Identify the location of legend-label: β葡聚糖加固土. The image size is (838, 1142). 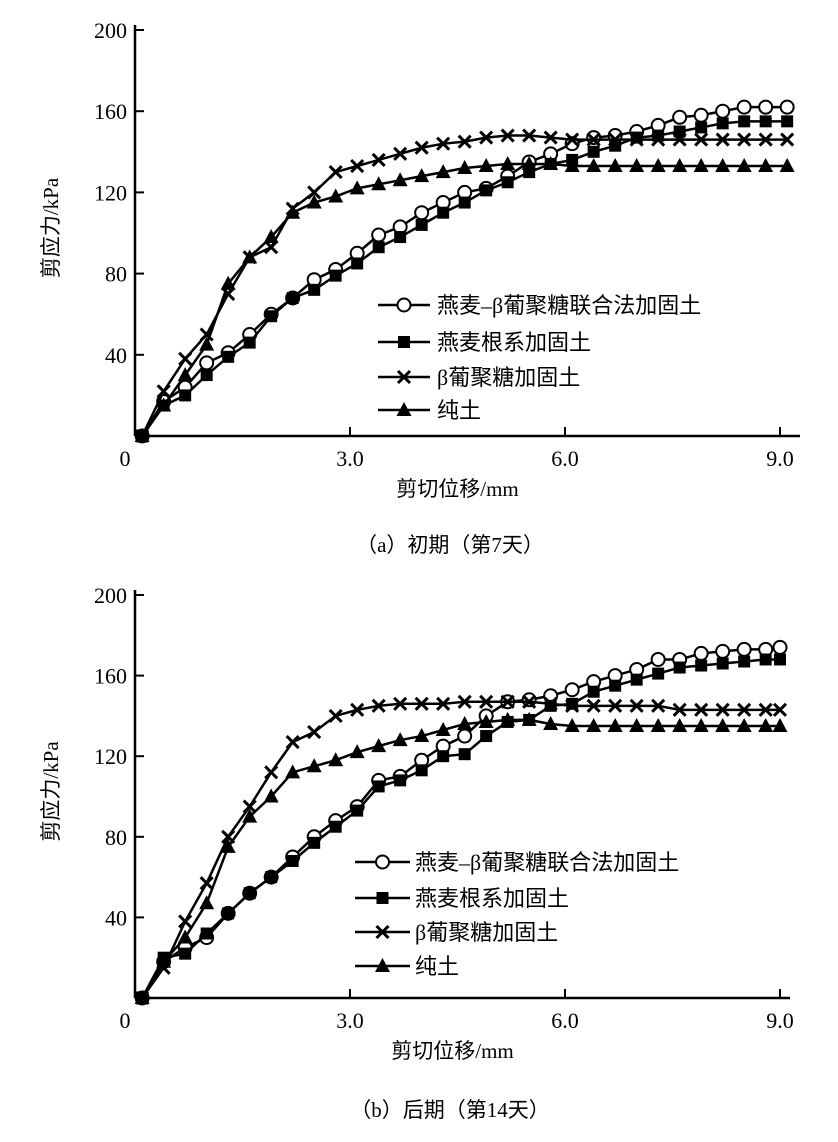
(486, 932).